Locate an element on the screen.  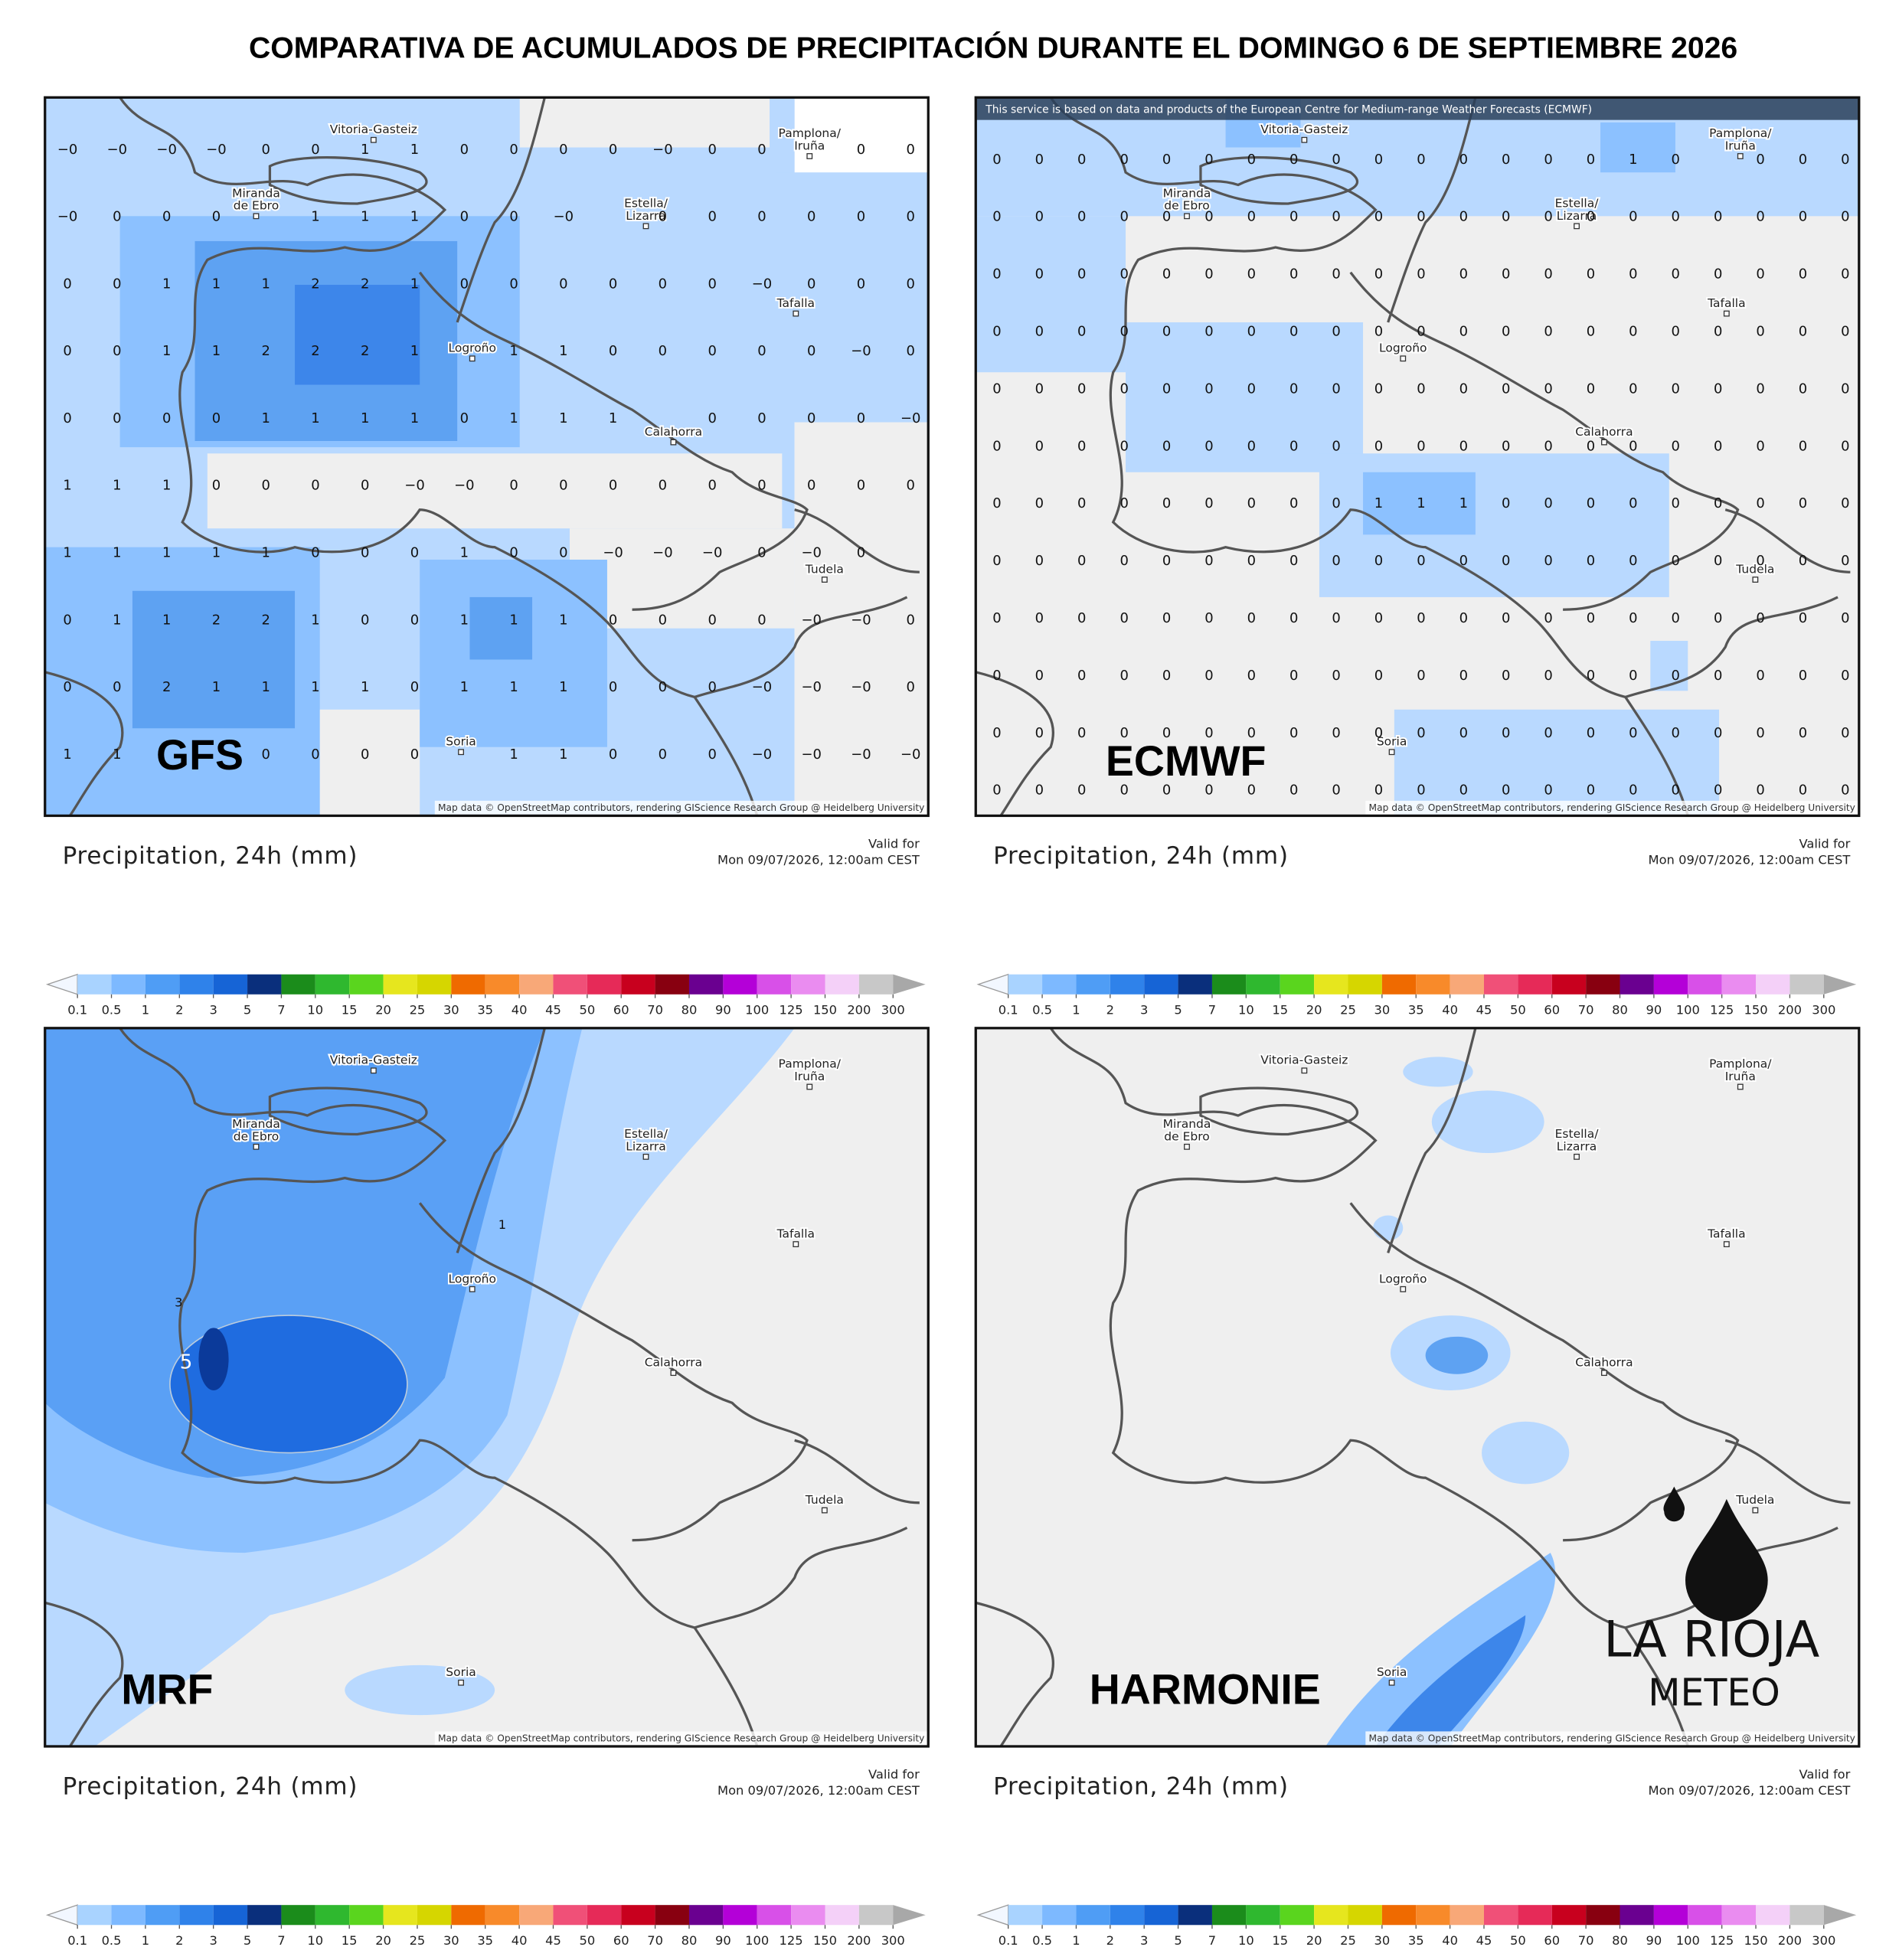
legend-tick-label: 5 is located at coordinates (1178, 1009).